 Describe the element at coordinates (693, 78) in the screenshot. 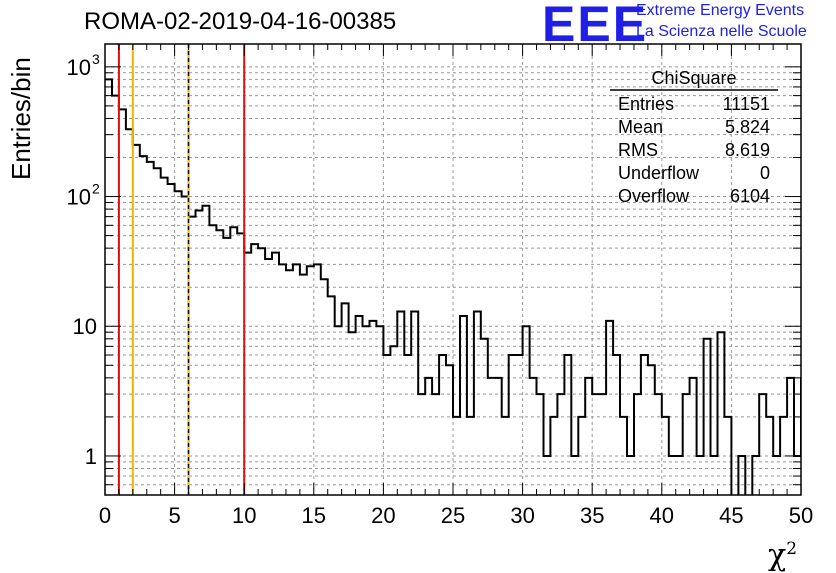

I see `stats-title: ChiSquare` at that location.